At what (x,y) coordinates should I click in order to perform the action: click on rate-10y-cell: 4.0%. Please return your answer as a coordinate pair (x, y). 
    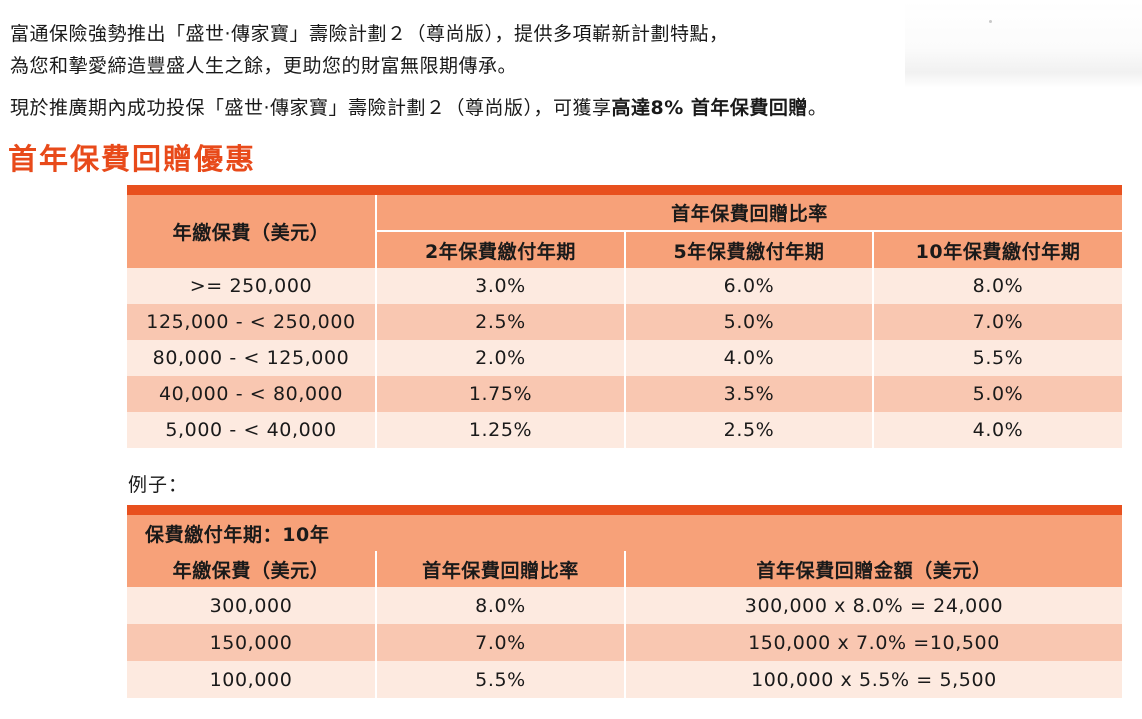
    Looking at the image, I should click on (997, 430).